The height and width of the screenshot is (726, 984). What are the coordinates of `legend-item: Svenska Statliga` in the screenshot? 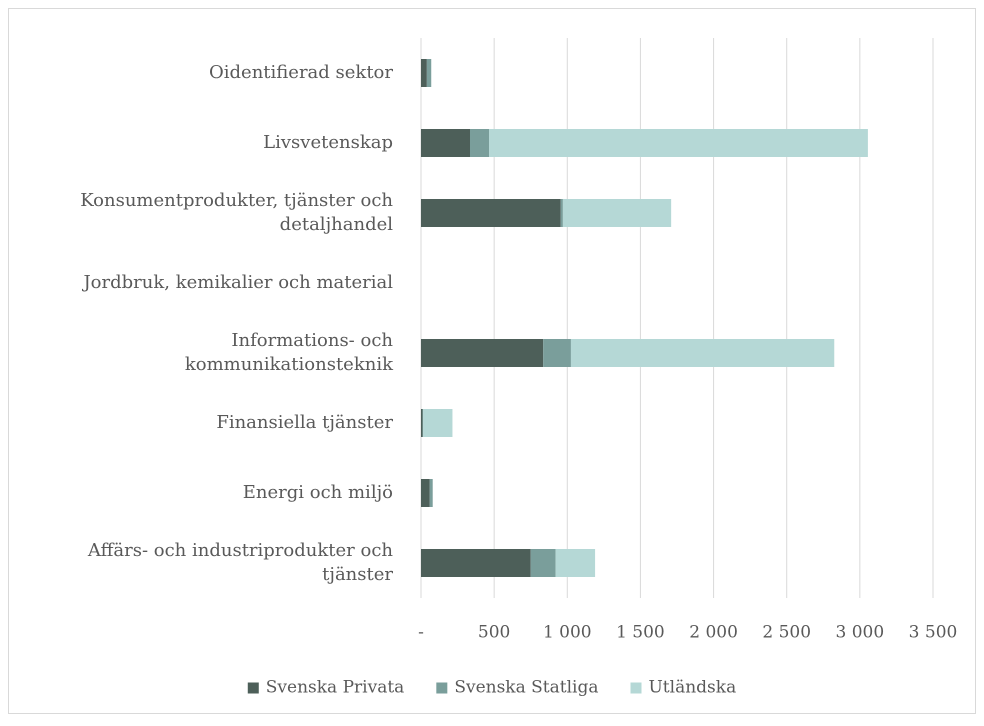 It's located at (517, 688).